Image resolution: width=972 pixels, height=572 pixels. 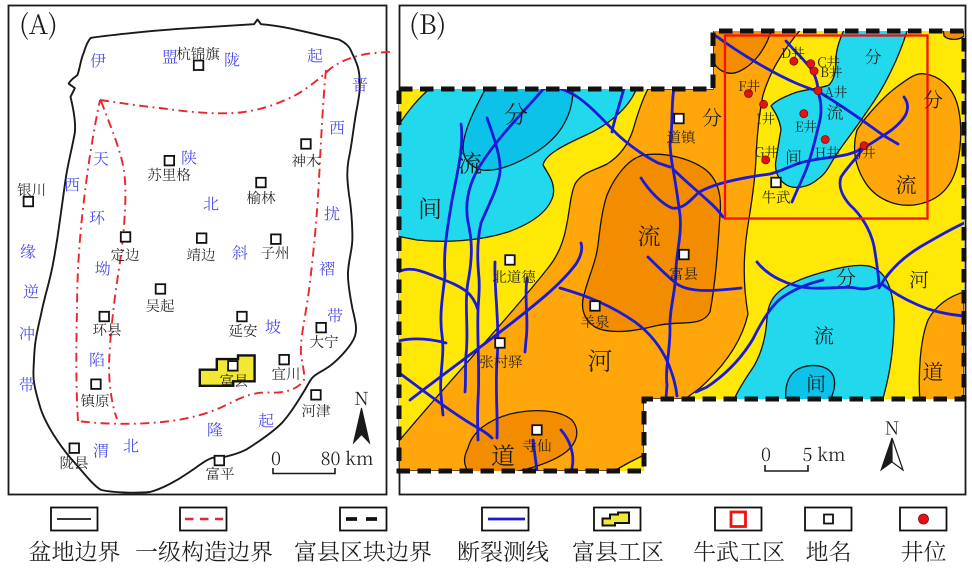 I want to click on svg-text: 定边, so click(x=125, y=254).